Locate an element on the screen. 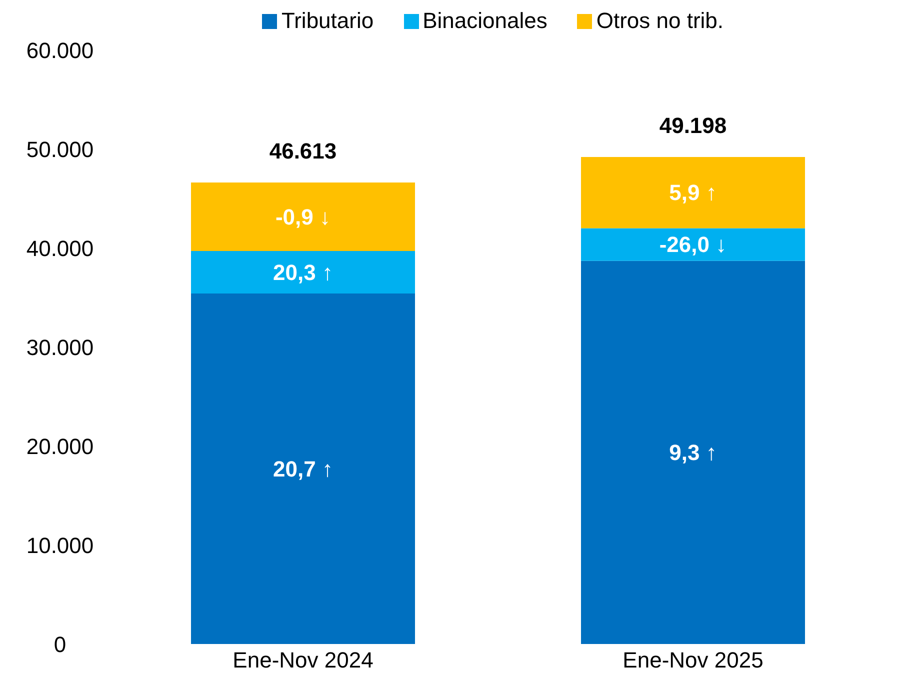 Image resolution: width=910 pixels, height=698 pixels. total-label: 49.198 is located at coordinates (693, 125).